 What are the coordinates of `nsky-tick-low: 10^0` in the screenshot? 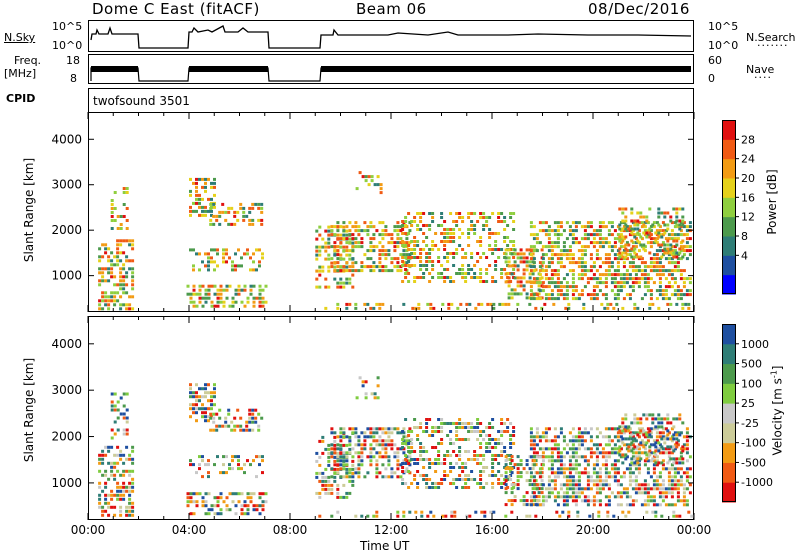 It's located at (67, 45).